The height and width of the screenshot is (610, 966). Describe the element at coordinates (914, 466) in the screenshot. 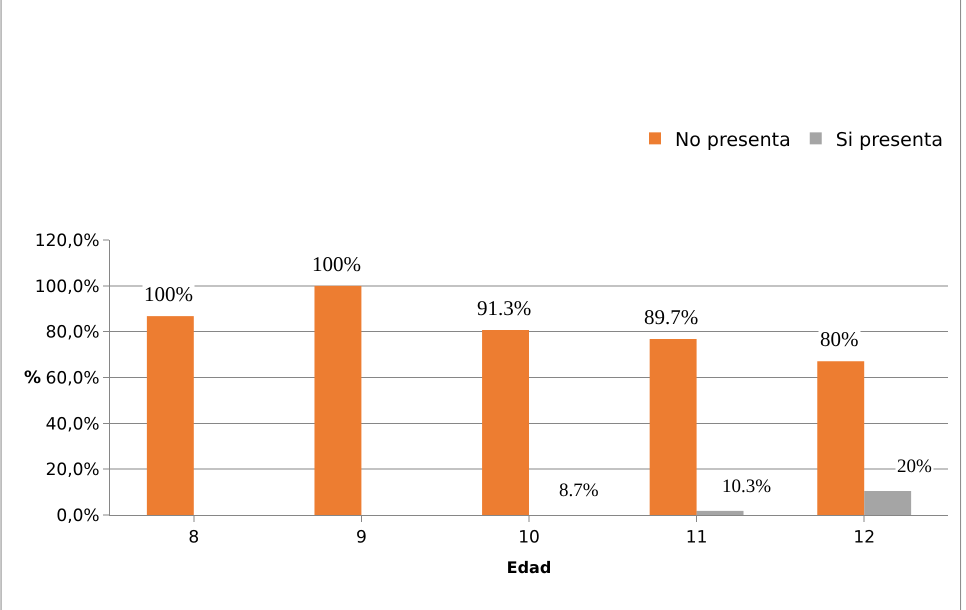

I see `annotation: 20%` at that location.